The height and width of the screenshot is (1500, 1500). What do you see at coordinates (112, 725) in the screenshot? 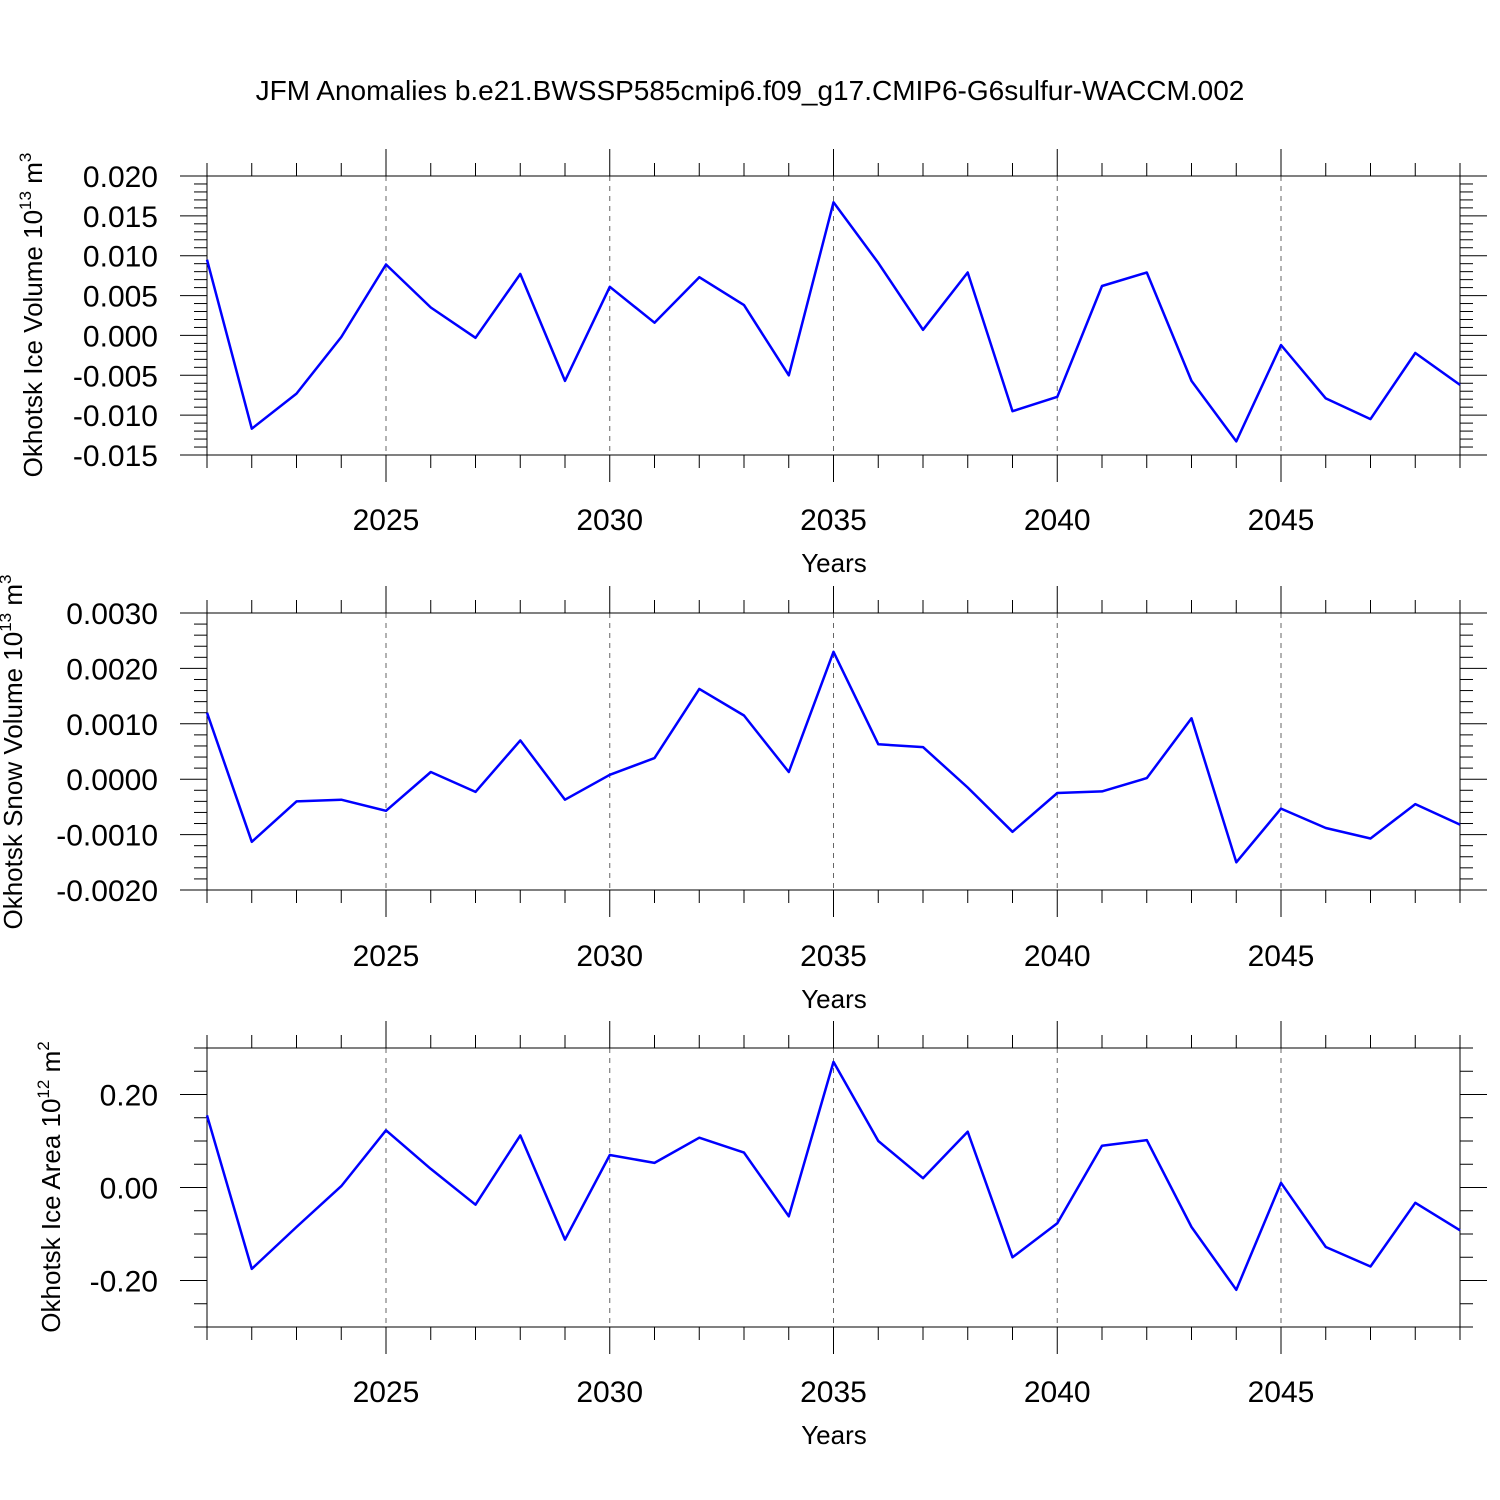
I see `y-tick-label: 0.0010` at bounding box center [112, 725].